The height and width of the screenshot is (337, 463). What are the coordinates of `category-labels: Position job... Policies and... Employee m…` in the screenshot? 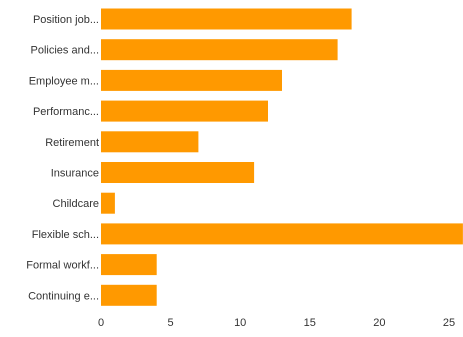 It's located at (62, 158).